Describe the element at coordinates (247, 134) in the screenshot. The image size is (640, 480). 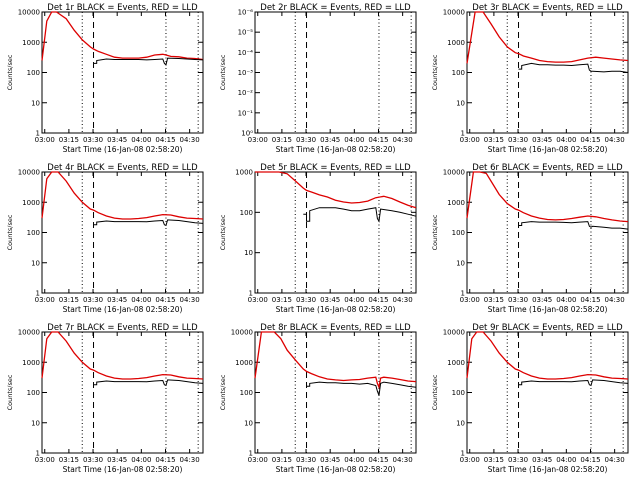
I see `y-tick-label: 10⁰` at that location.